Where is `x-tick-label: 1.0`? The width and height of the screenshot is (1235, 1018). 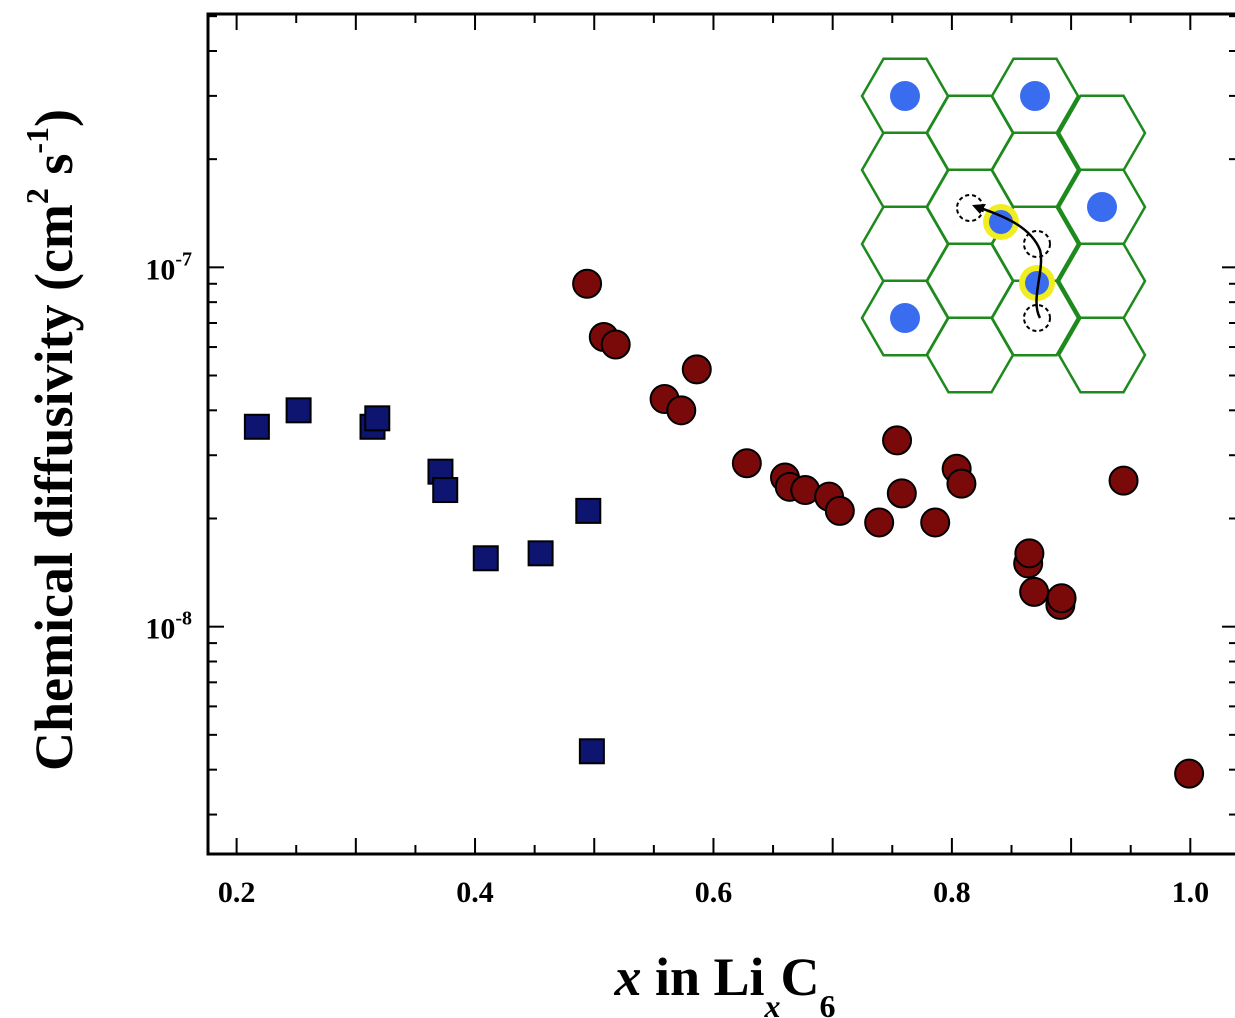 x-tick-label: 1.0 is located at coordinates (1191, 892).